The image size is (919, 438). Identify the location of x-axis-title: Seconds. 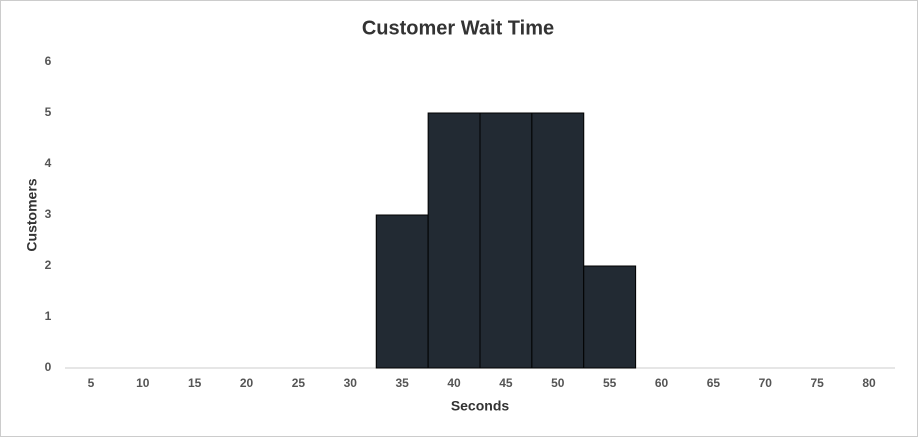
(480, 406).